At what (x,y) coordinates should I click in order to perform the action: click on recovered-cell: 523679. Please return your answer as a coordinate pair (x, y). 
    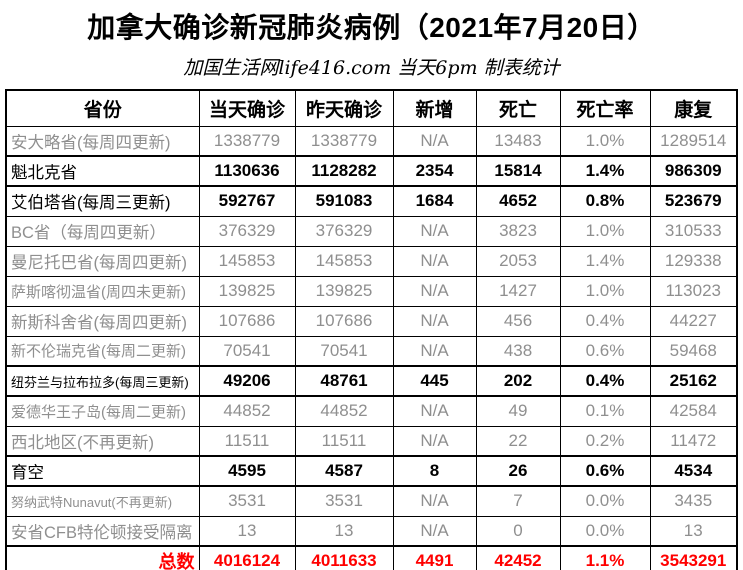
    Looking at the image, I should click on (693, 201).